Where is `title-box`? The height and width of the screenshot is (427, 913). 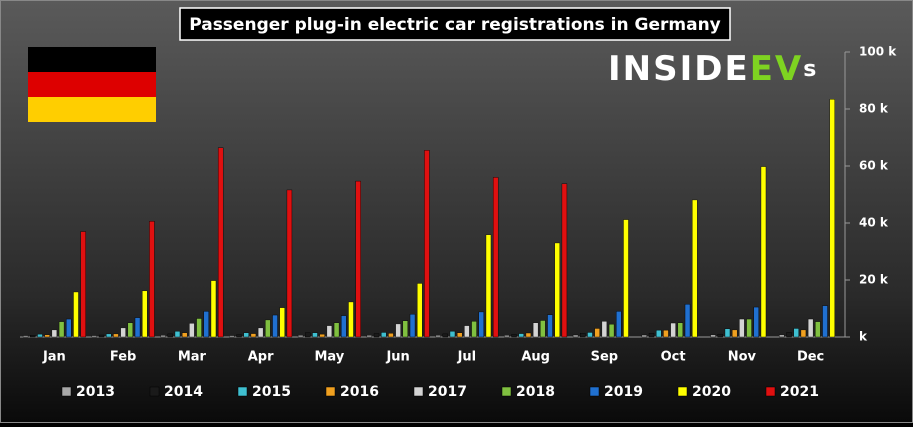 title-box is located at coordinates (455, 24).